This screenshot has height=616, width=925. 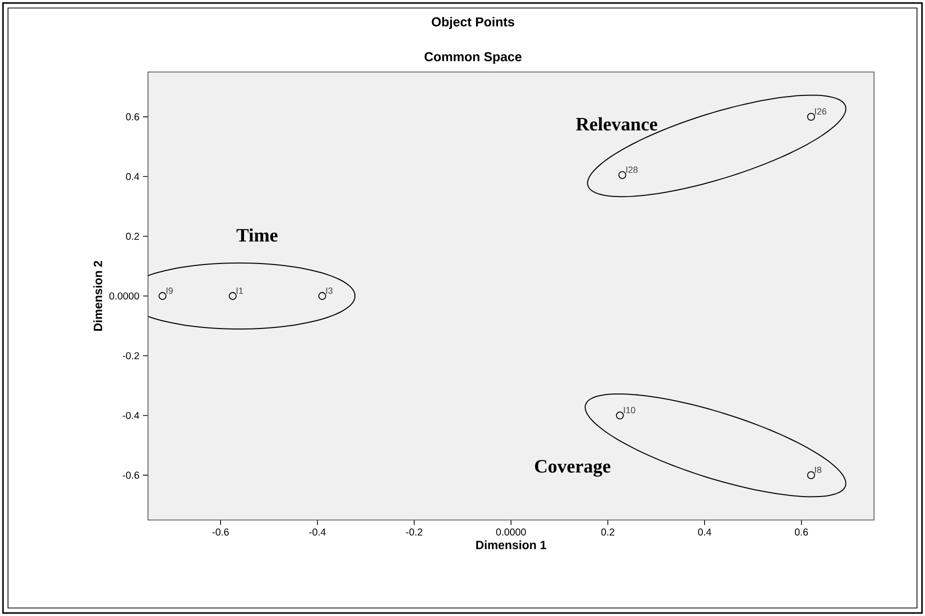 What do you see at coordinates (131, 475) in the screenshot?
I see `y-tick-label: -0.6` at bounding box center [131, 475].